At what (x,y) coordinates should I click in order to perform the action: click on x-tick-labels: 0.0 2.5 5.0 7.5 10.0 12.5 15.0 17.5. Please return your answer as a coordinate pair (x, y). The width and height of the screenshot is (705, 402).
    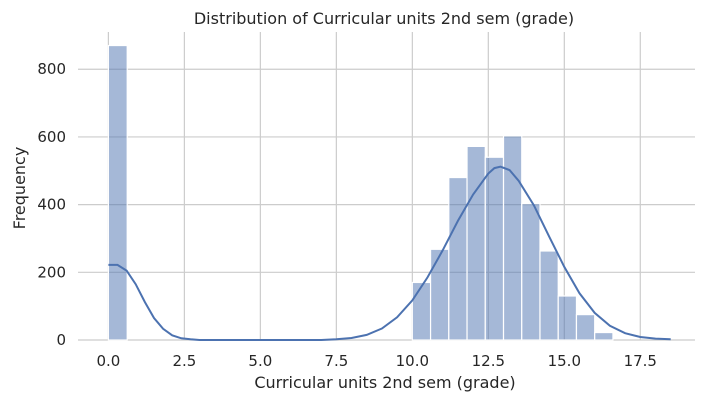
    Looking at the image, I should click on (376, 361).